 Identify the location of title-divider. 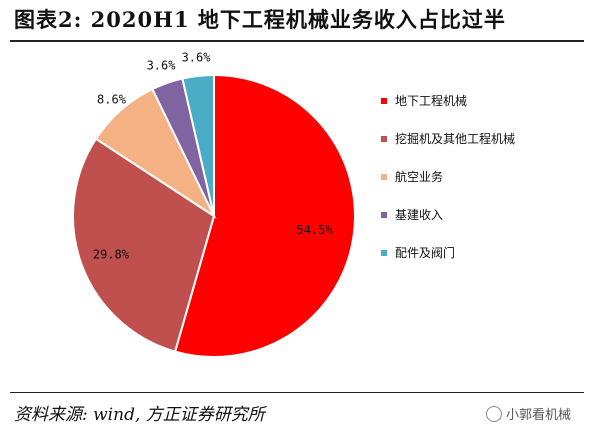
(297, 41).